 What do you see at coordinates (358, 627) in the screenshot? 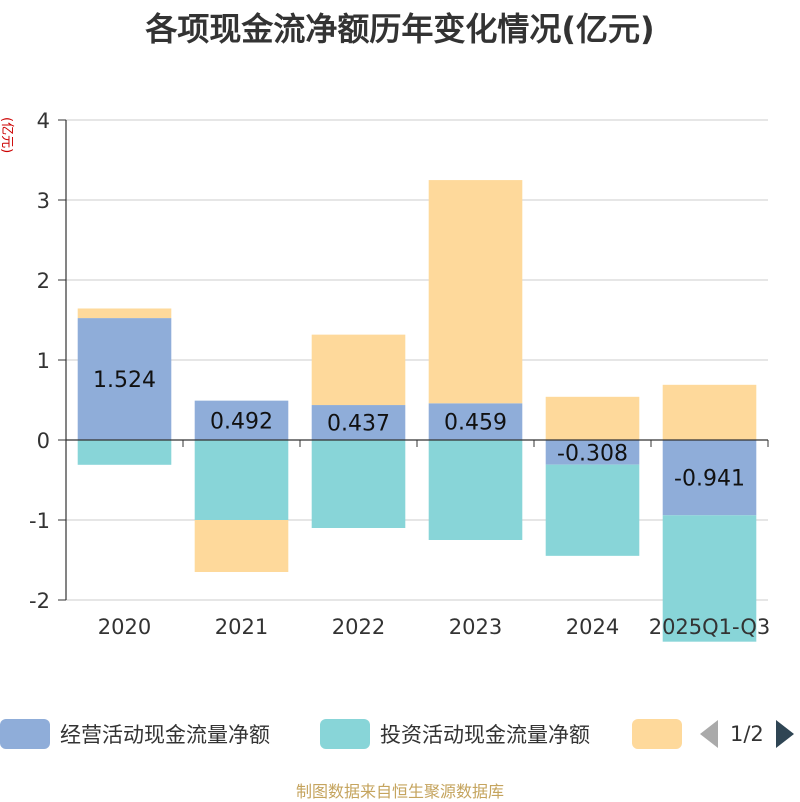
I see `x-tick-label: 2022` at bounding box center [358, 627].